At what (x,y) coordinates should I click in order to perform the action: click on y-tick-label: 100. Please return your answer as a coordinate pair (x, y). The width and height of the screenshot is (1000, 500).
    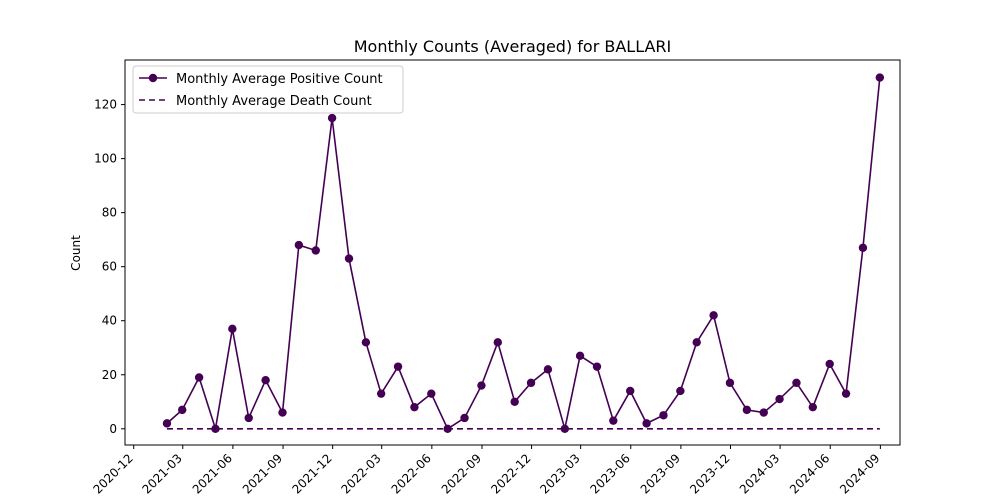
    Looking at the image, I should click on (105, 159).